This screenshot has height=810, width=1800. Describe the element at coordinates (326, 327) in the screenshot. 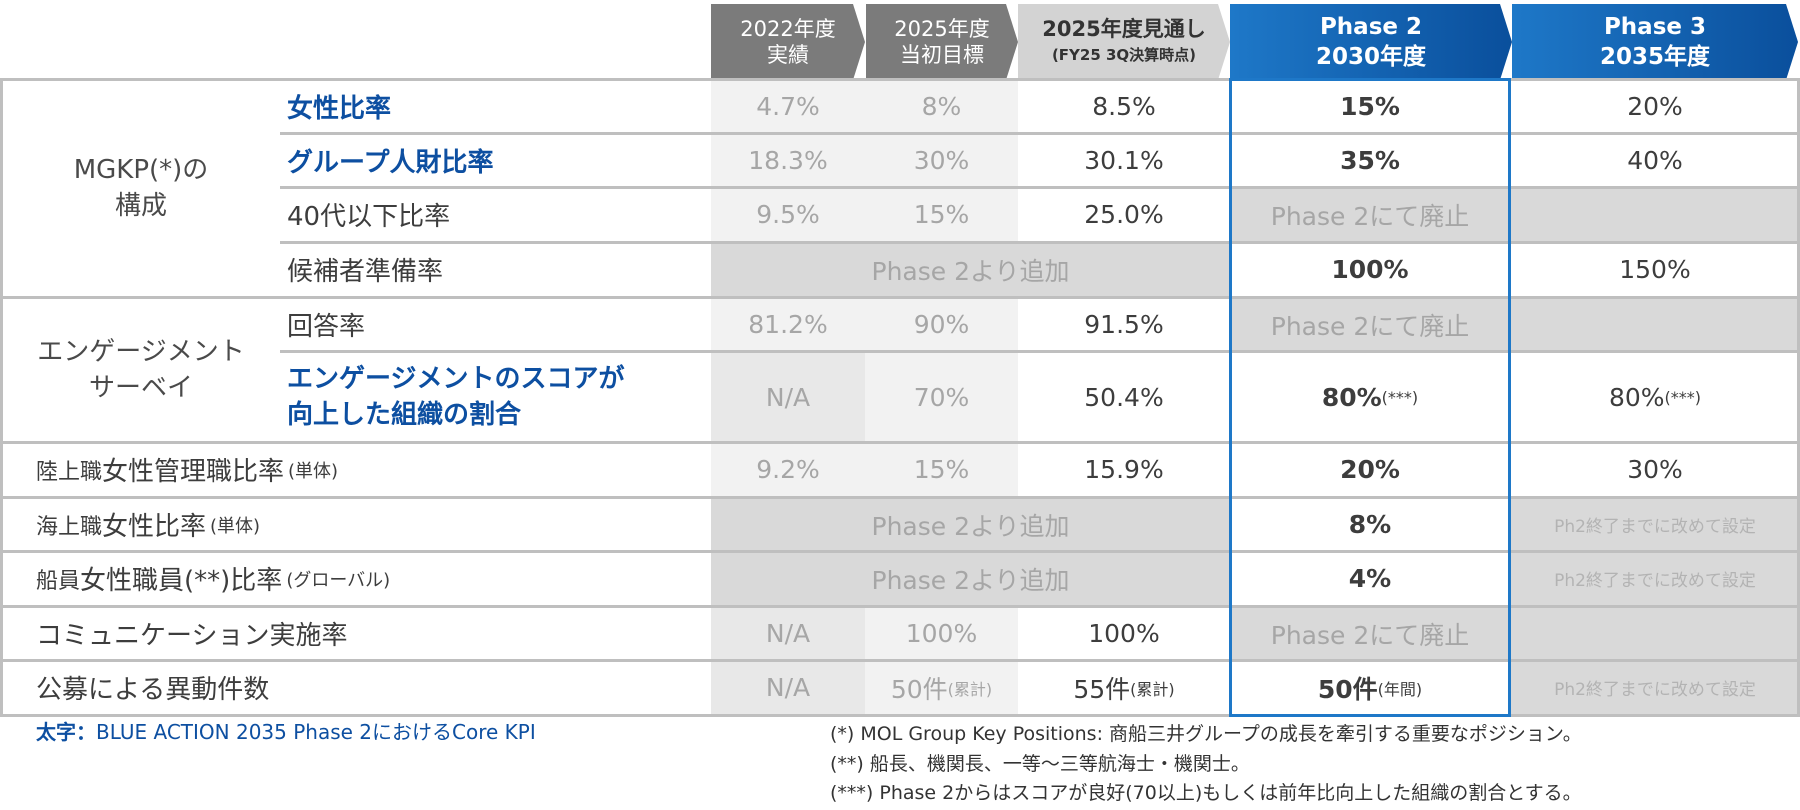

I see `row-label-response-rate: 回答率` at that location.